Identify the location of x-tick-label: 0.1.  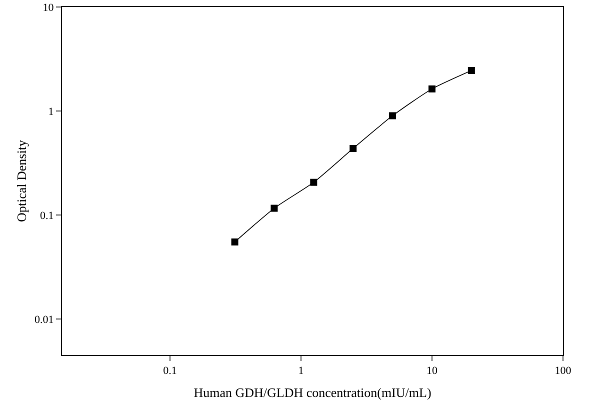
(170, 371).